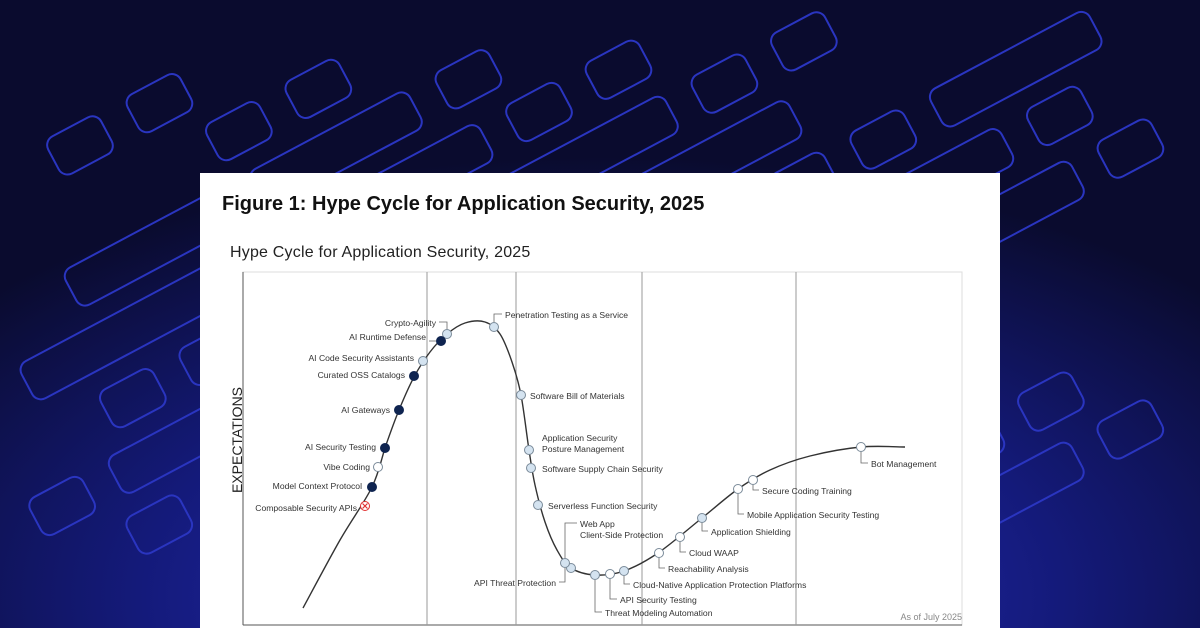 This screenshot has width=1200, height=628. What do you see at coordinates (708, 569) in the screenshot?
I see `item-label: Reachability Analysis` at bounding box center [708, 569].